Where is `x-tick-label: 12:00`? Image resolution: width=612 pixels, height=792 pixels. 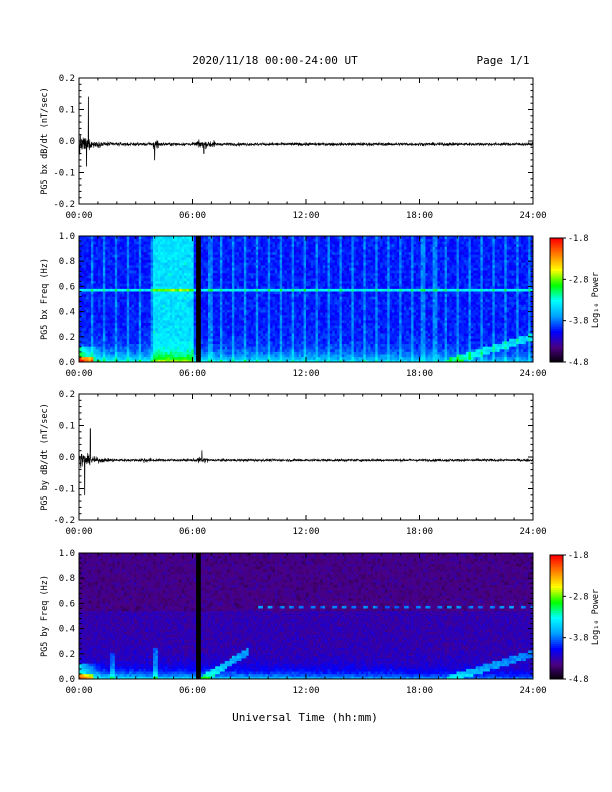 x-tick-label: 12:00 is located at coordinates (305, 216).